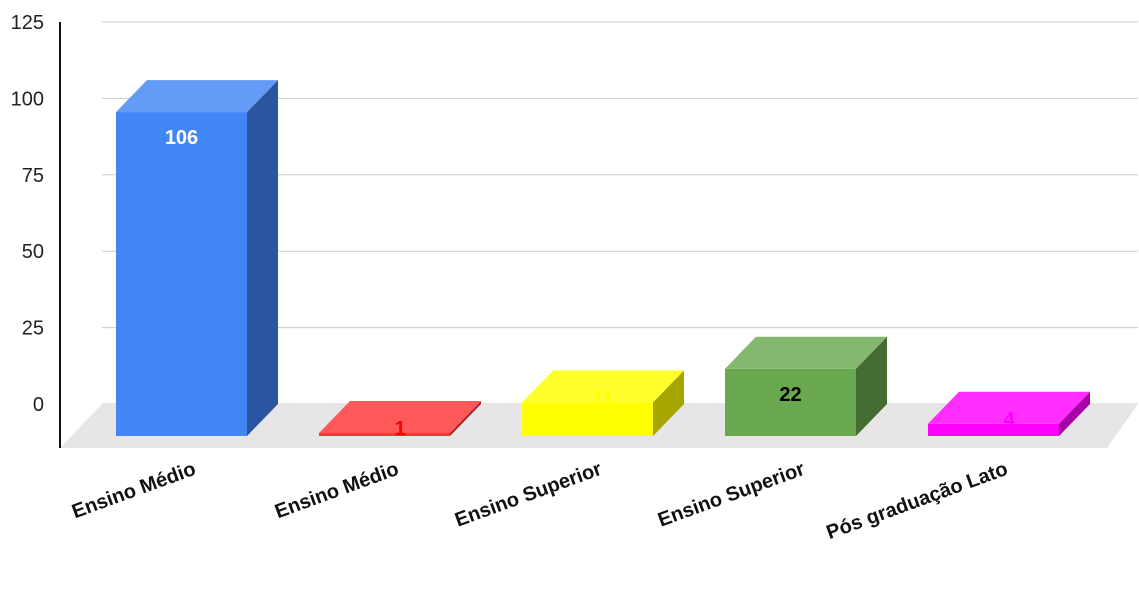 The image size is (1139, 592). I want to click on bar: 1, so click(400, 420).